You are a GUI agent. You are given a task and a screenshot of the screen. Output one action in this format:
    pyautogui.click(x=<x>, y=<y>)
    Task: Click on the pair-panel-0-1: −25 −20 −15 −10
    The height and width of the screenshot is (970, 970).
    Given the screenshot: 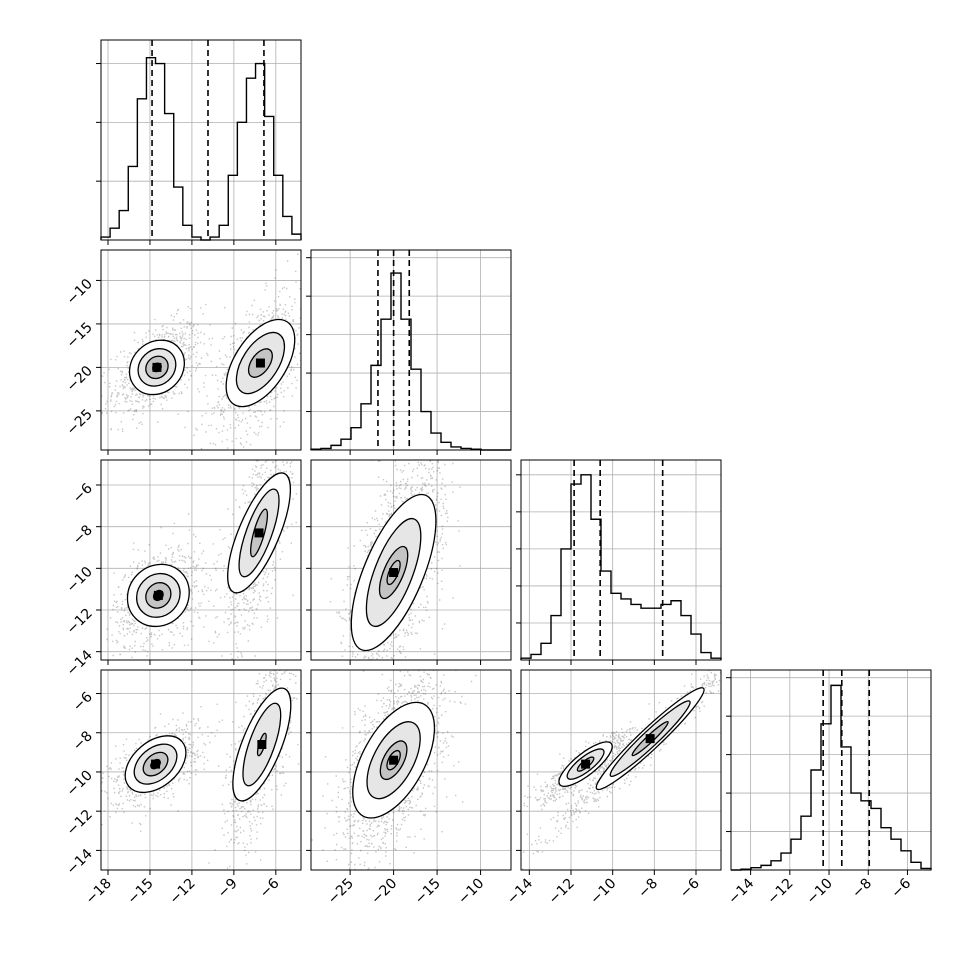 What is the action you would take?
    pyautogui.click(x=183, y=352)
    